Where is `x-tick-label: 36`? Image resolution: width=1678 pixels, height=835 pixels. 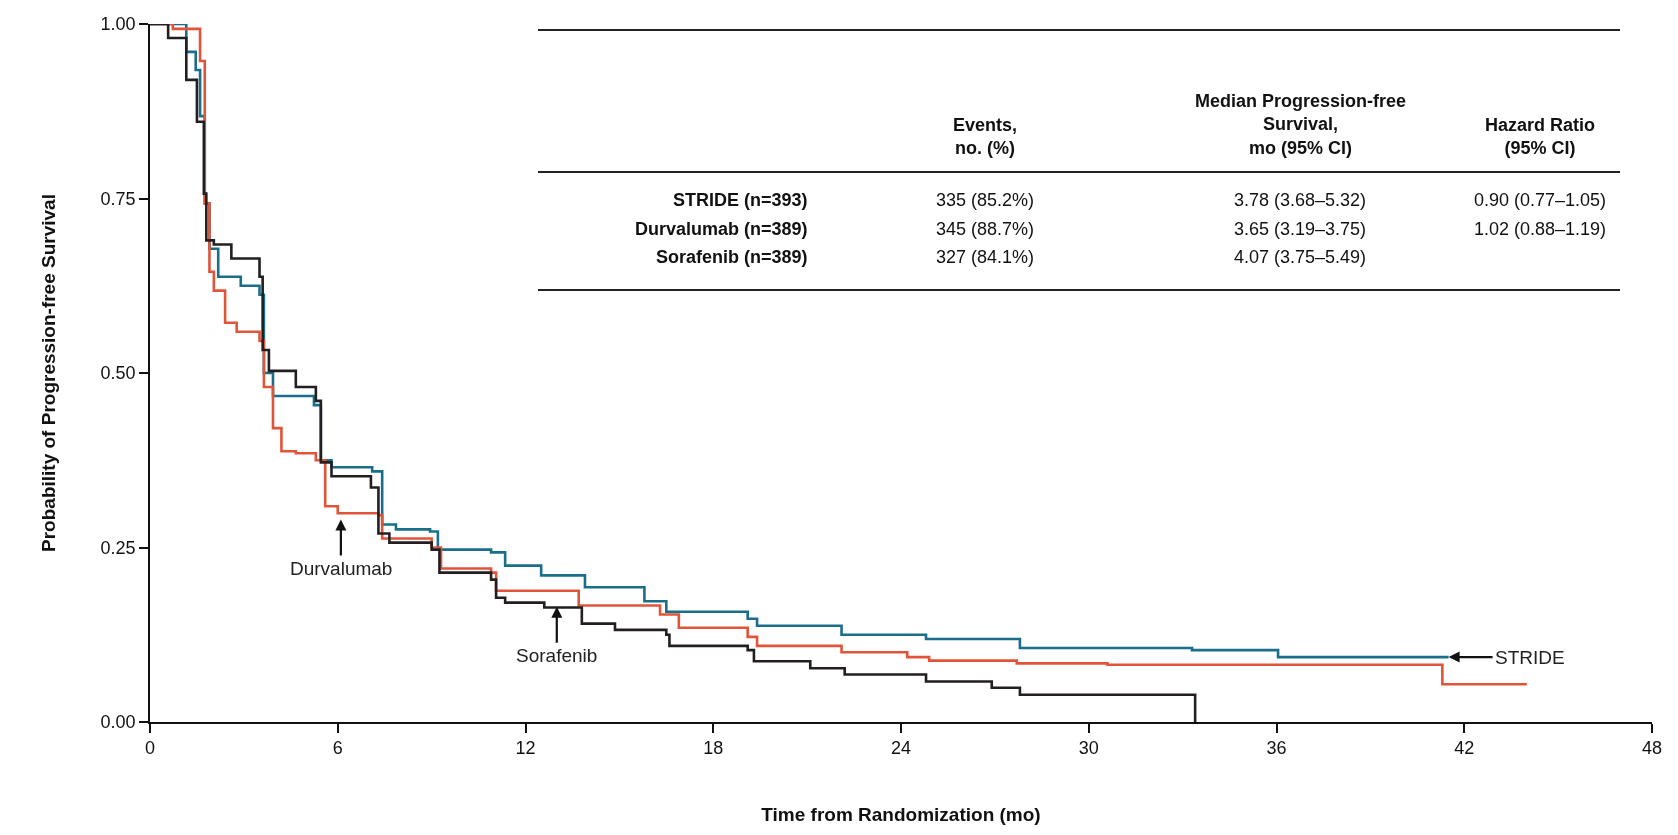
x-tick-label: 36 is located at coordinates (1276, 748).